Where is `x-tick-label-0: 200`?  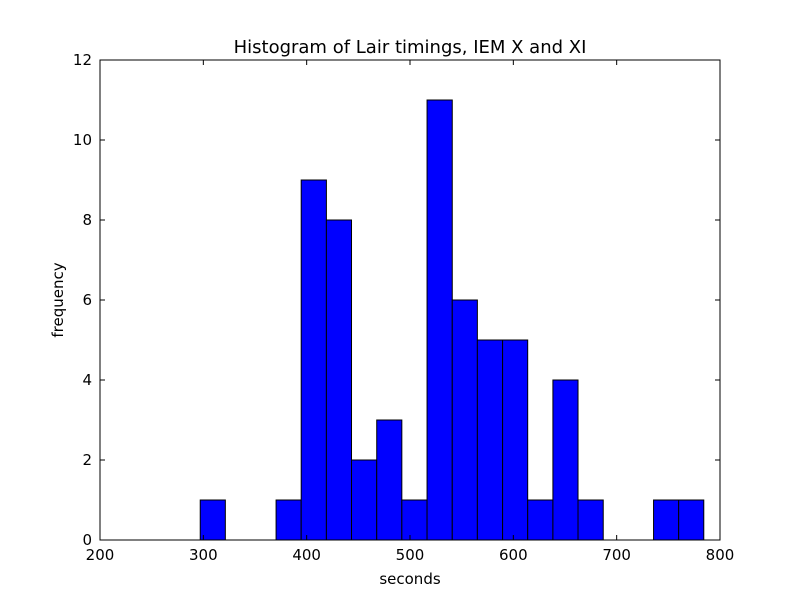 x-tick-label-0: 200 is located at coordinates (100, 555).